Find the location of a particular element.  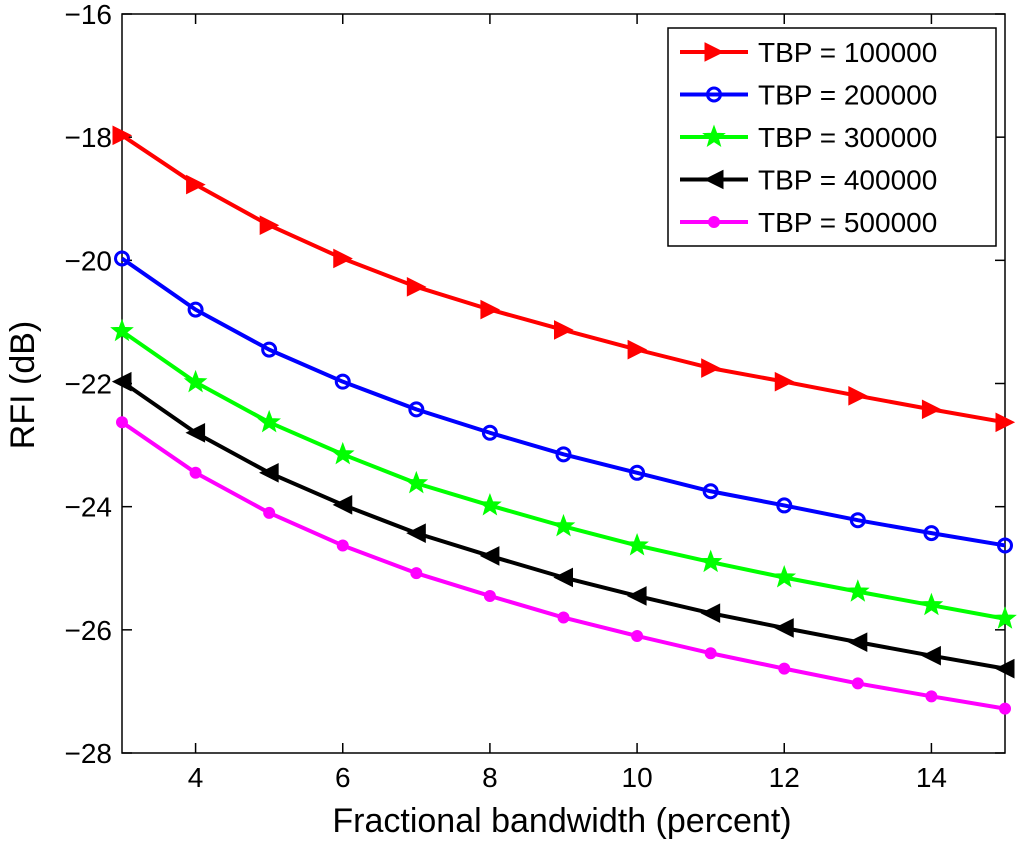

x-tick-label: 14 is located at coordinates (931, 777).